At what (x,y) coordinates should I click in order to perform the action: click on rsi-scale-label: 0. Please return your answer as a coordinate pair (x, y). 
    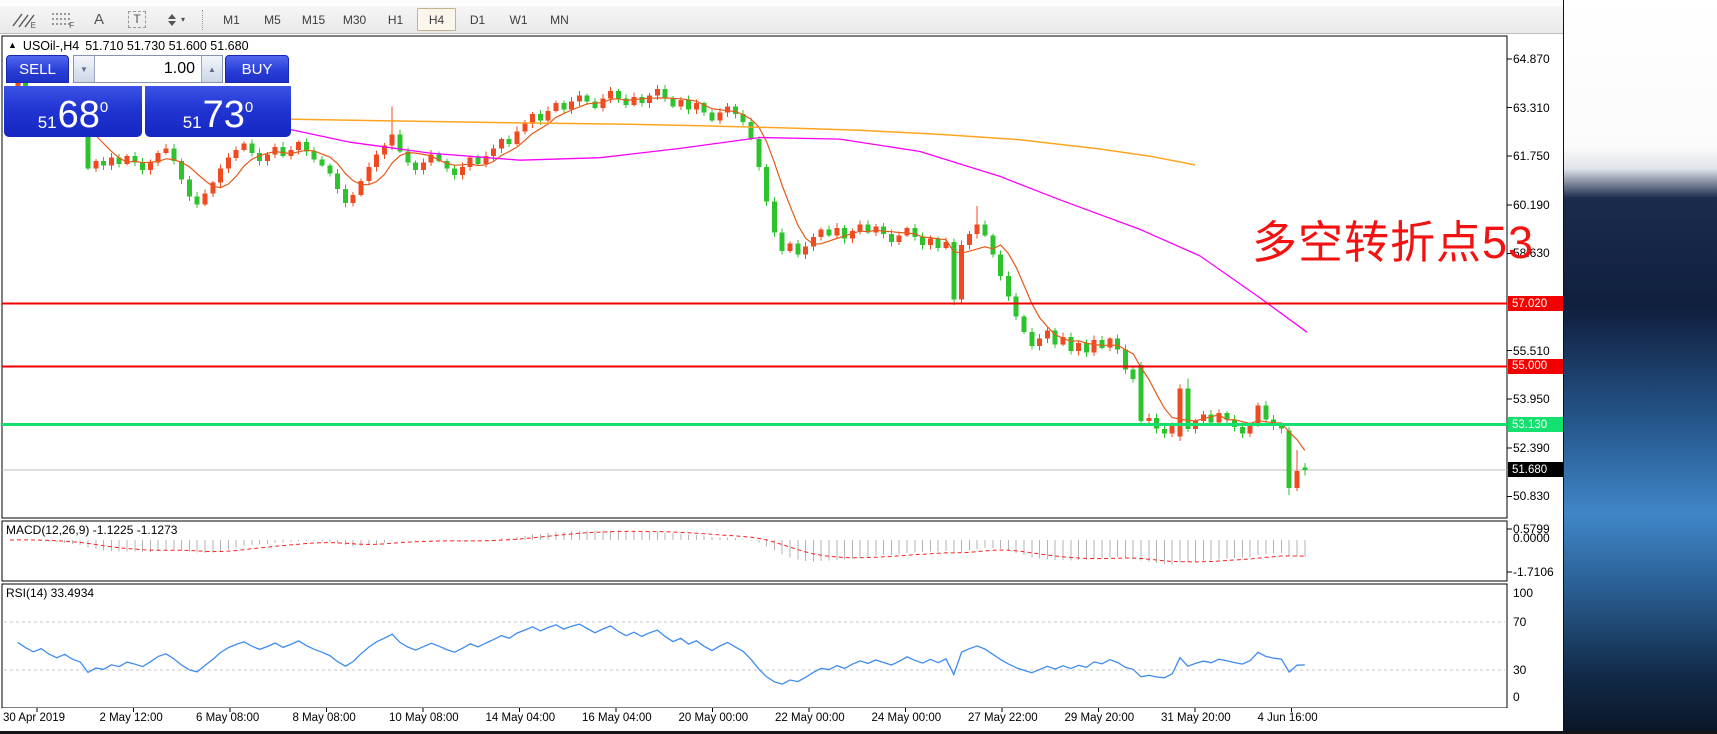
    Looking at the image, I should click on (1516, 697).